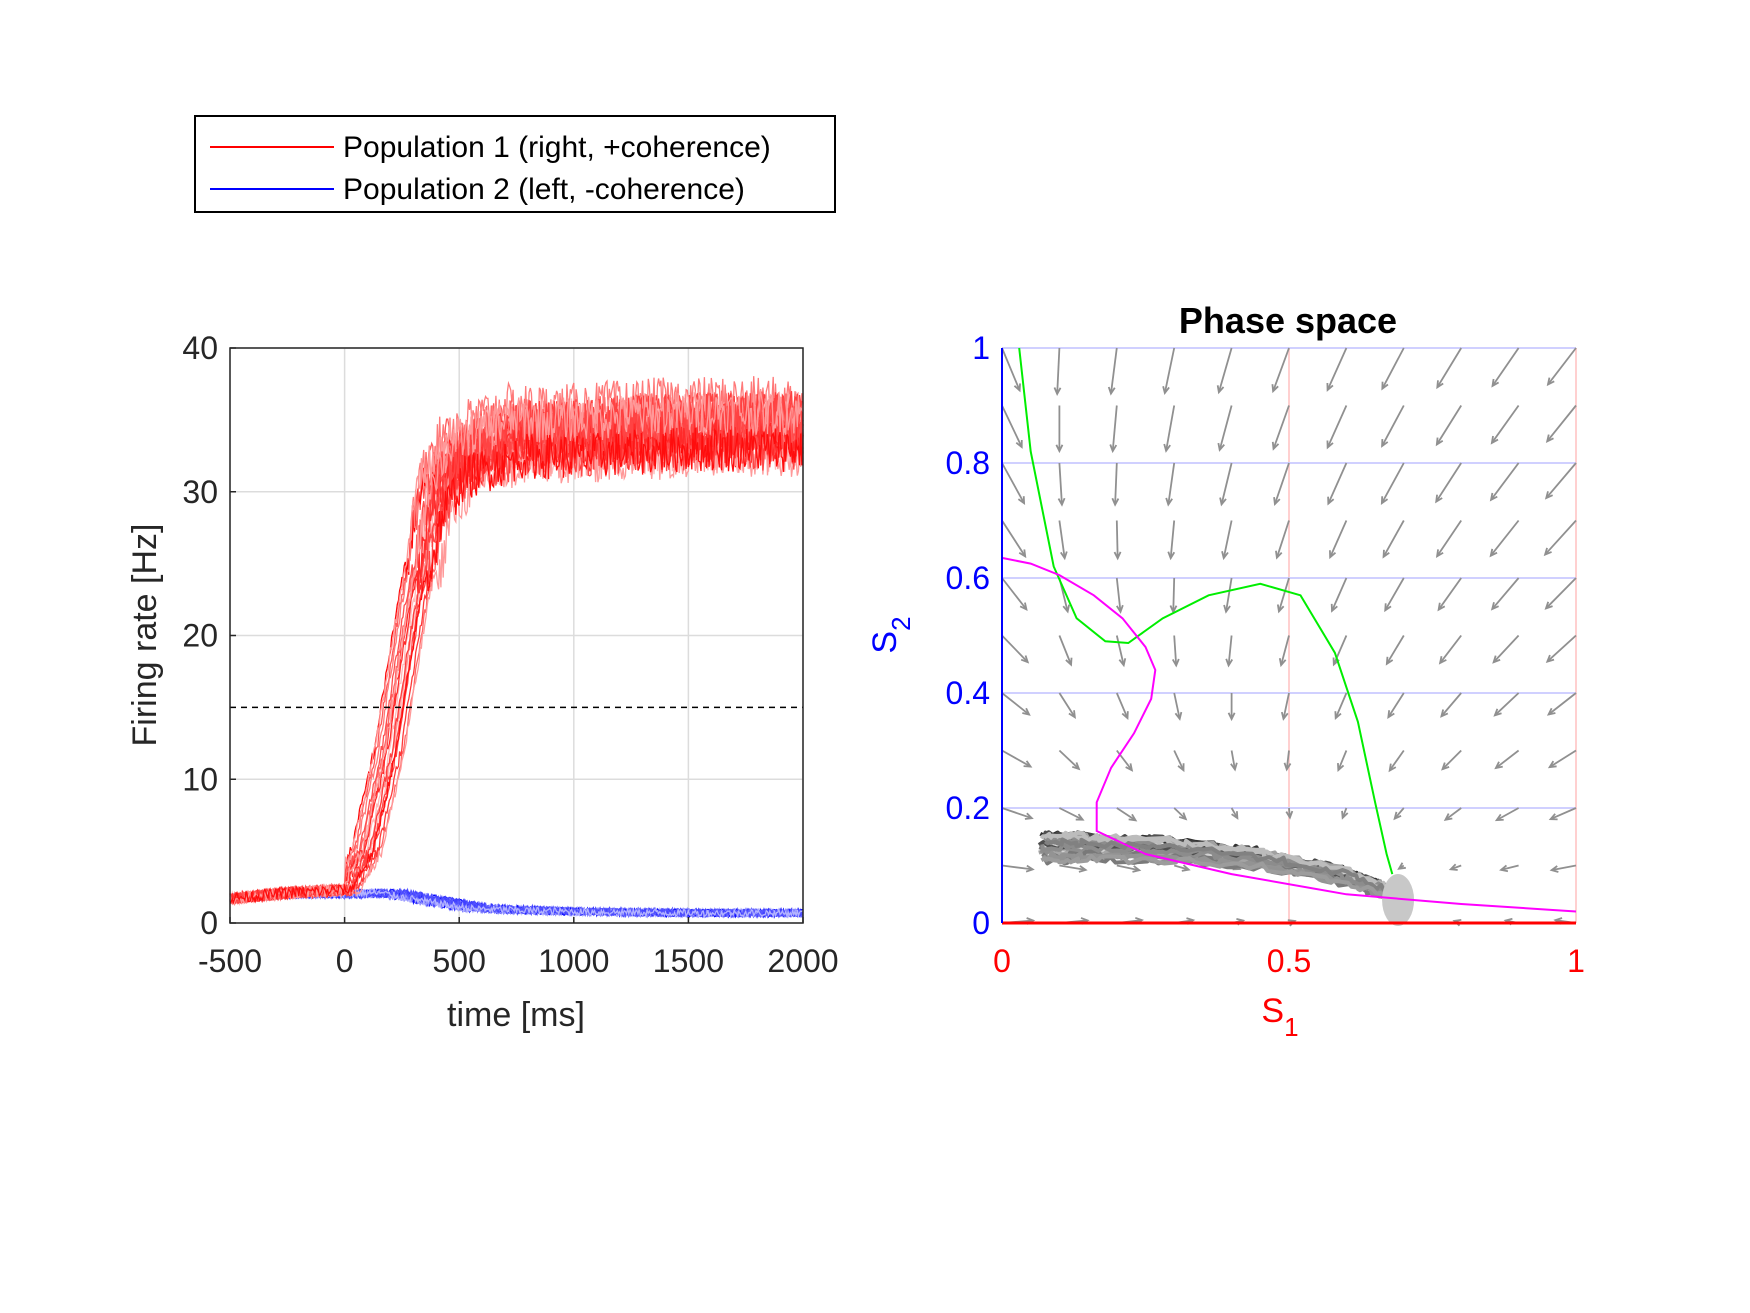 Image resolution: width=1750 pixels, height=1313 pixels. What do you see at coordinates (1576, 961) in the screenshot?
I see `s1-tick-label: 1` at bounding box center [1576, 961].